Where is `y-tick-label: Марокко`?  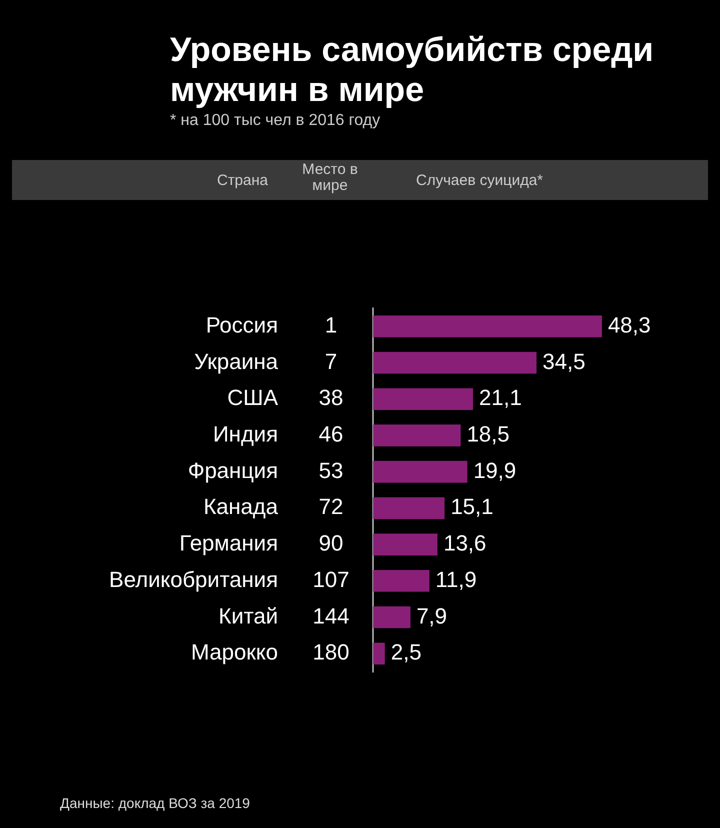 y-tick-label: Марокко is located at coordinates (234, 652).